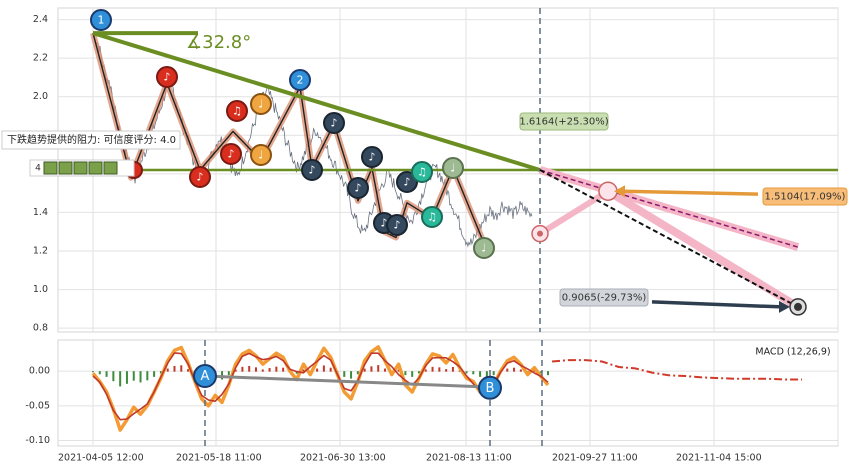  I want to click on x-tick-label: 2021-09-27 11:00, so click(595, 458).